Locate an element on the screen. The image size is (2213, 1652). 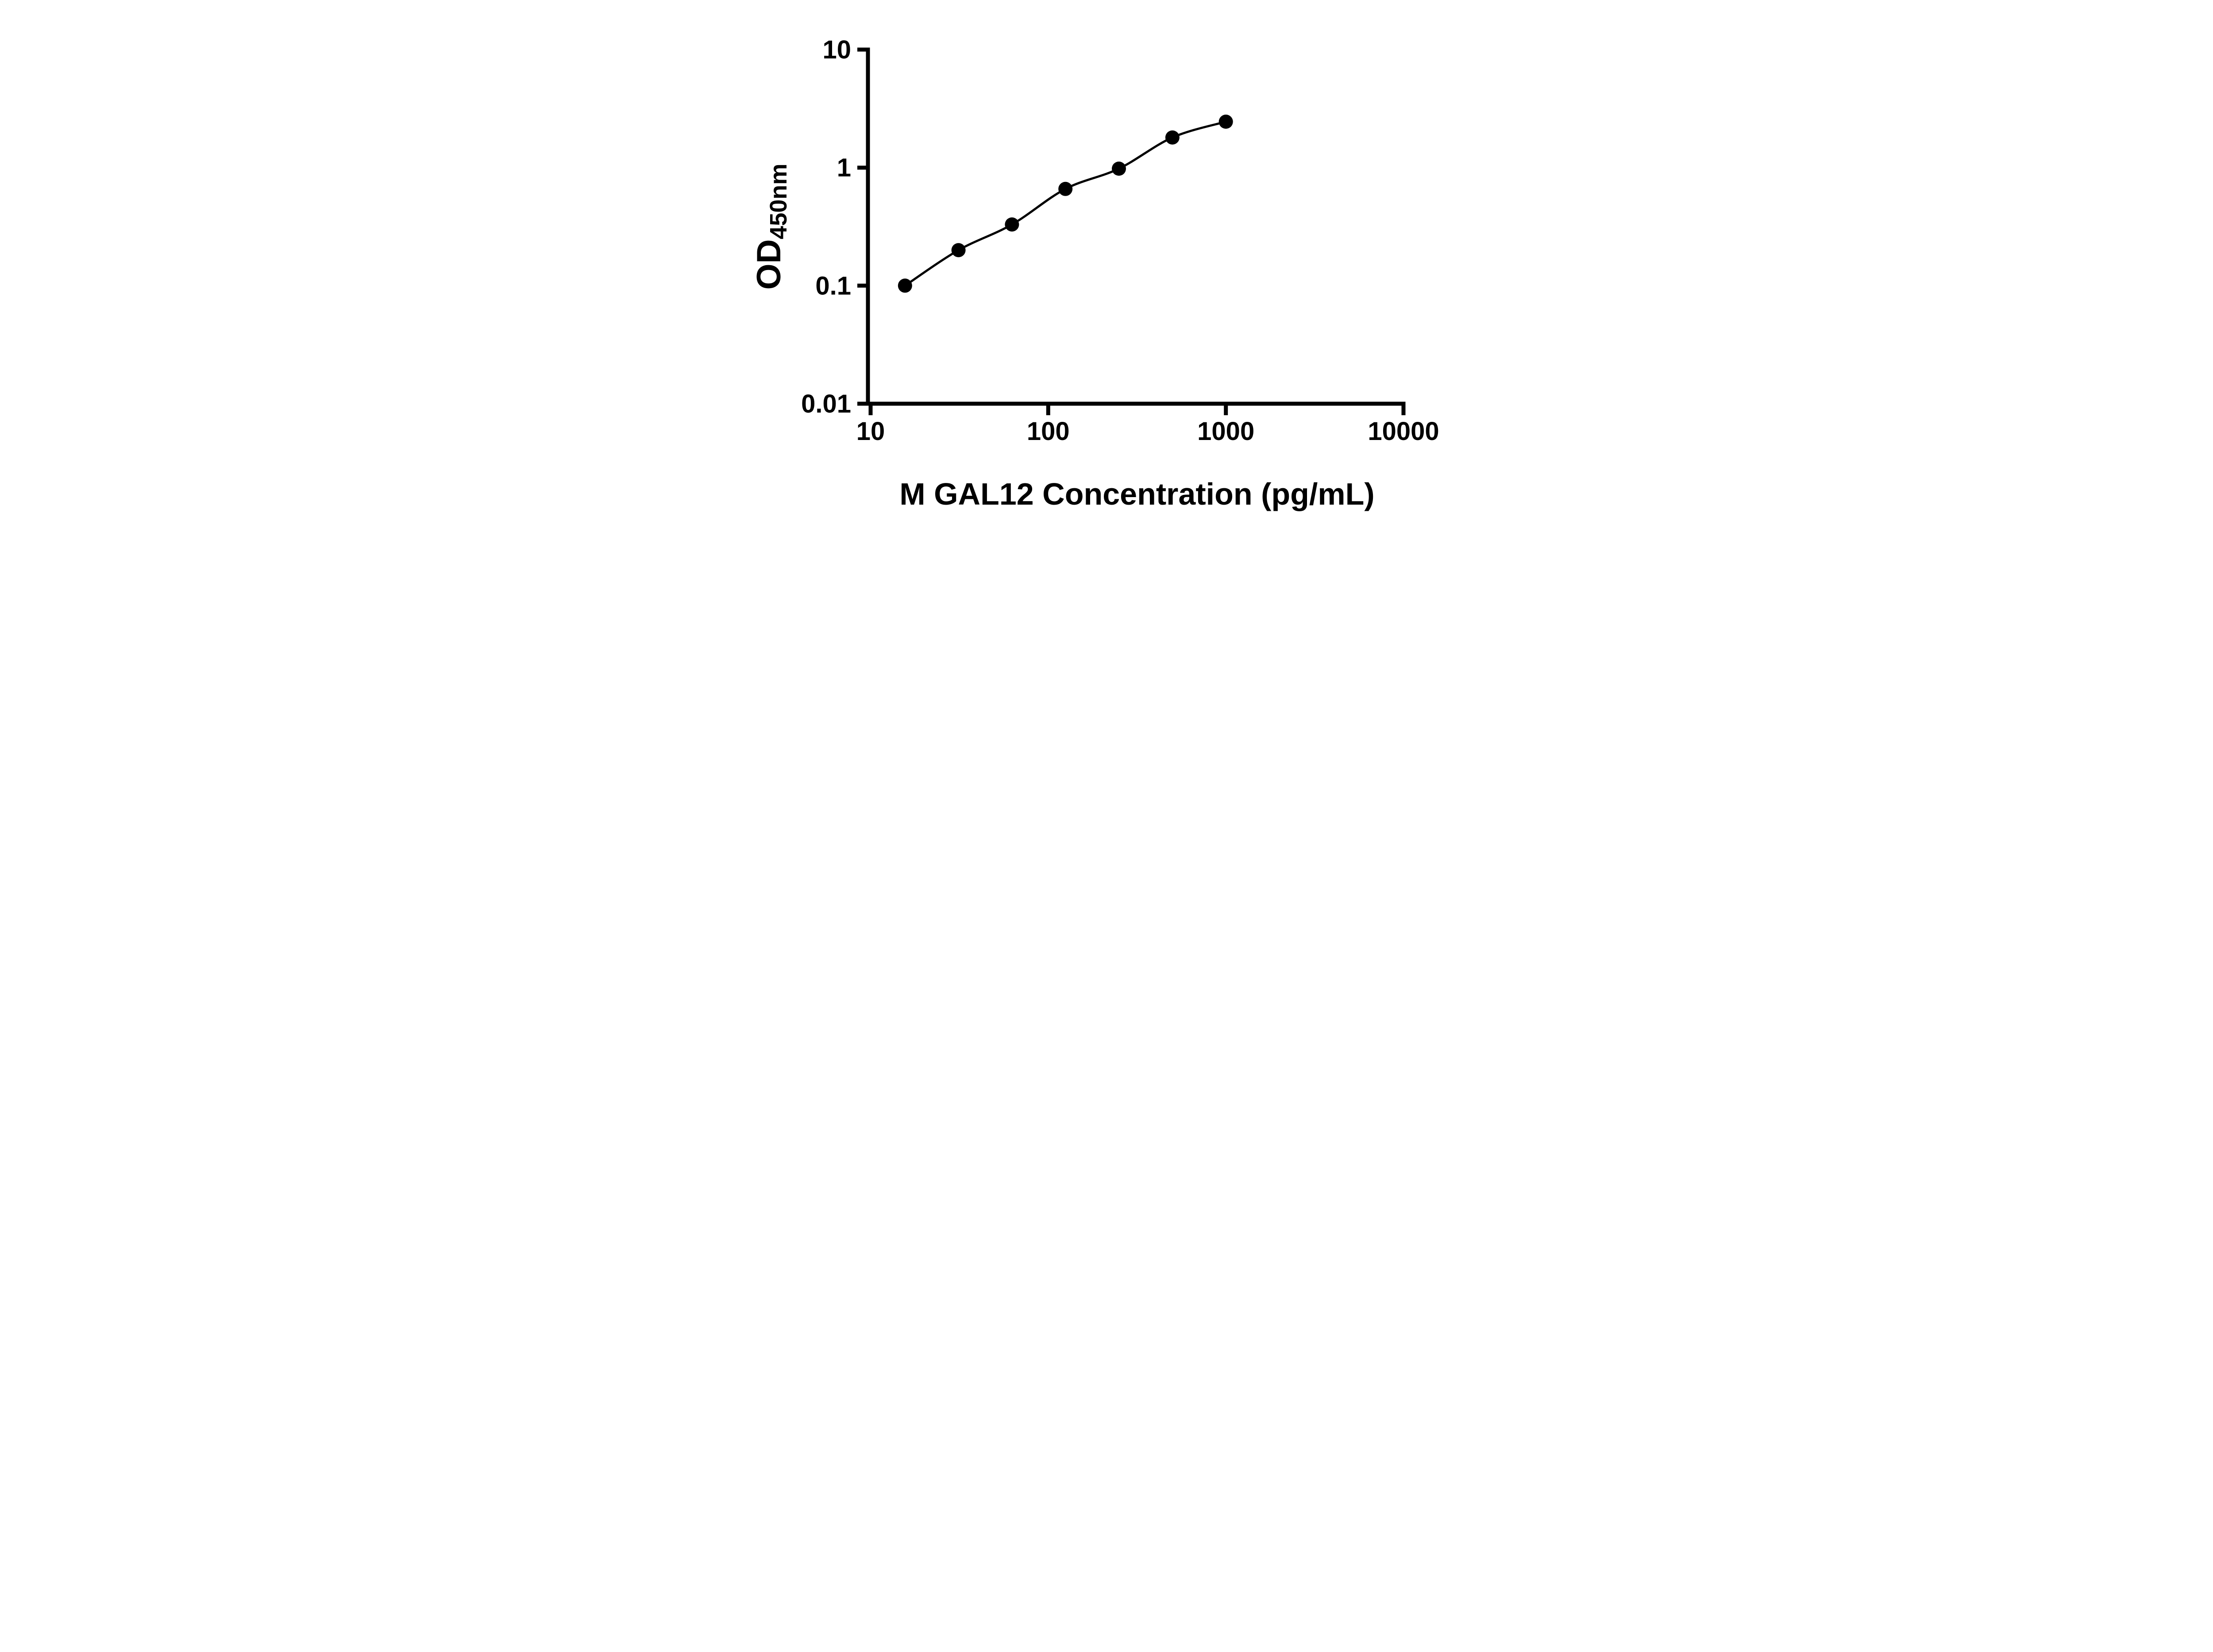
x-tick-label: 10 is located at coordinates (870, 431).